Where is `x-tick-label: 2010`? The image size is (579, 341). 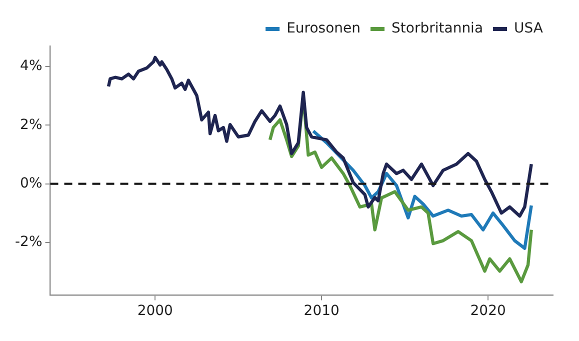
x-tick-label: 2010 is located at coordinates (322, 311).